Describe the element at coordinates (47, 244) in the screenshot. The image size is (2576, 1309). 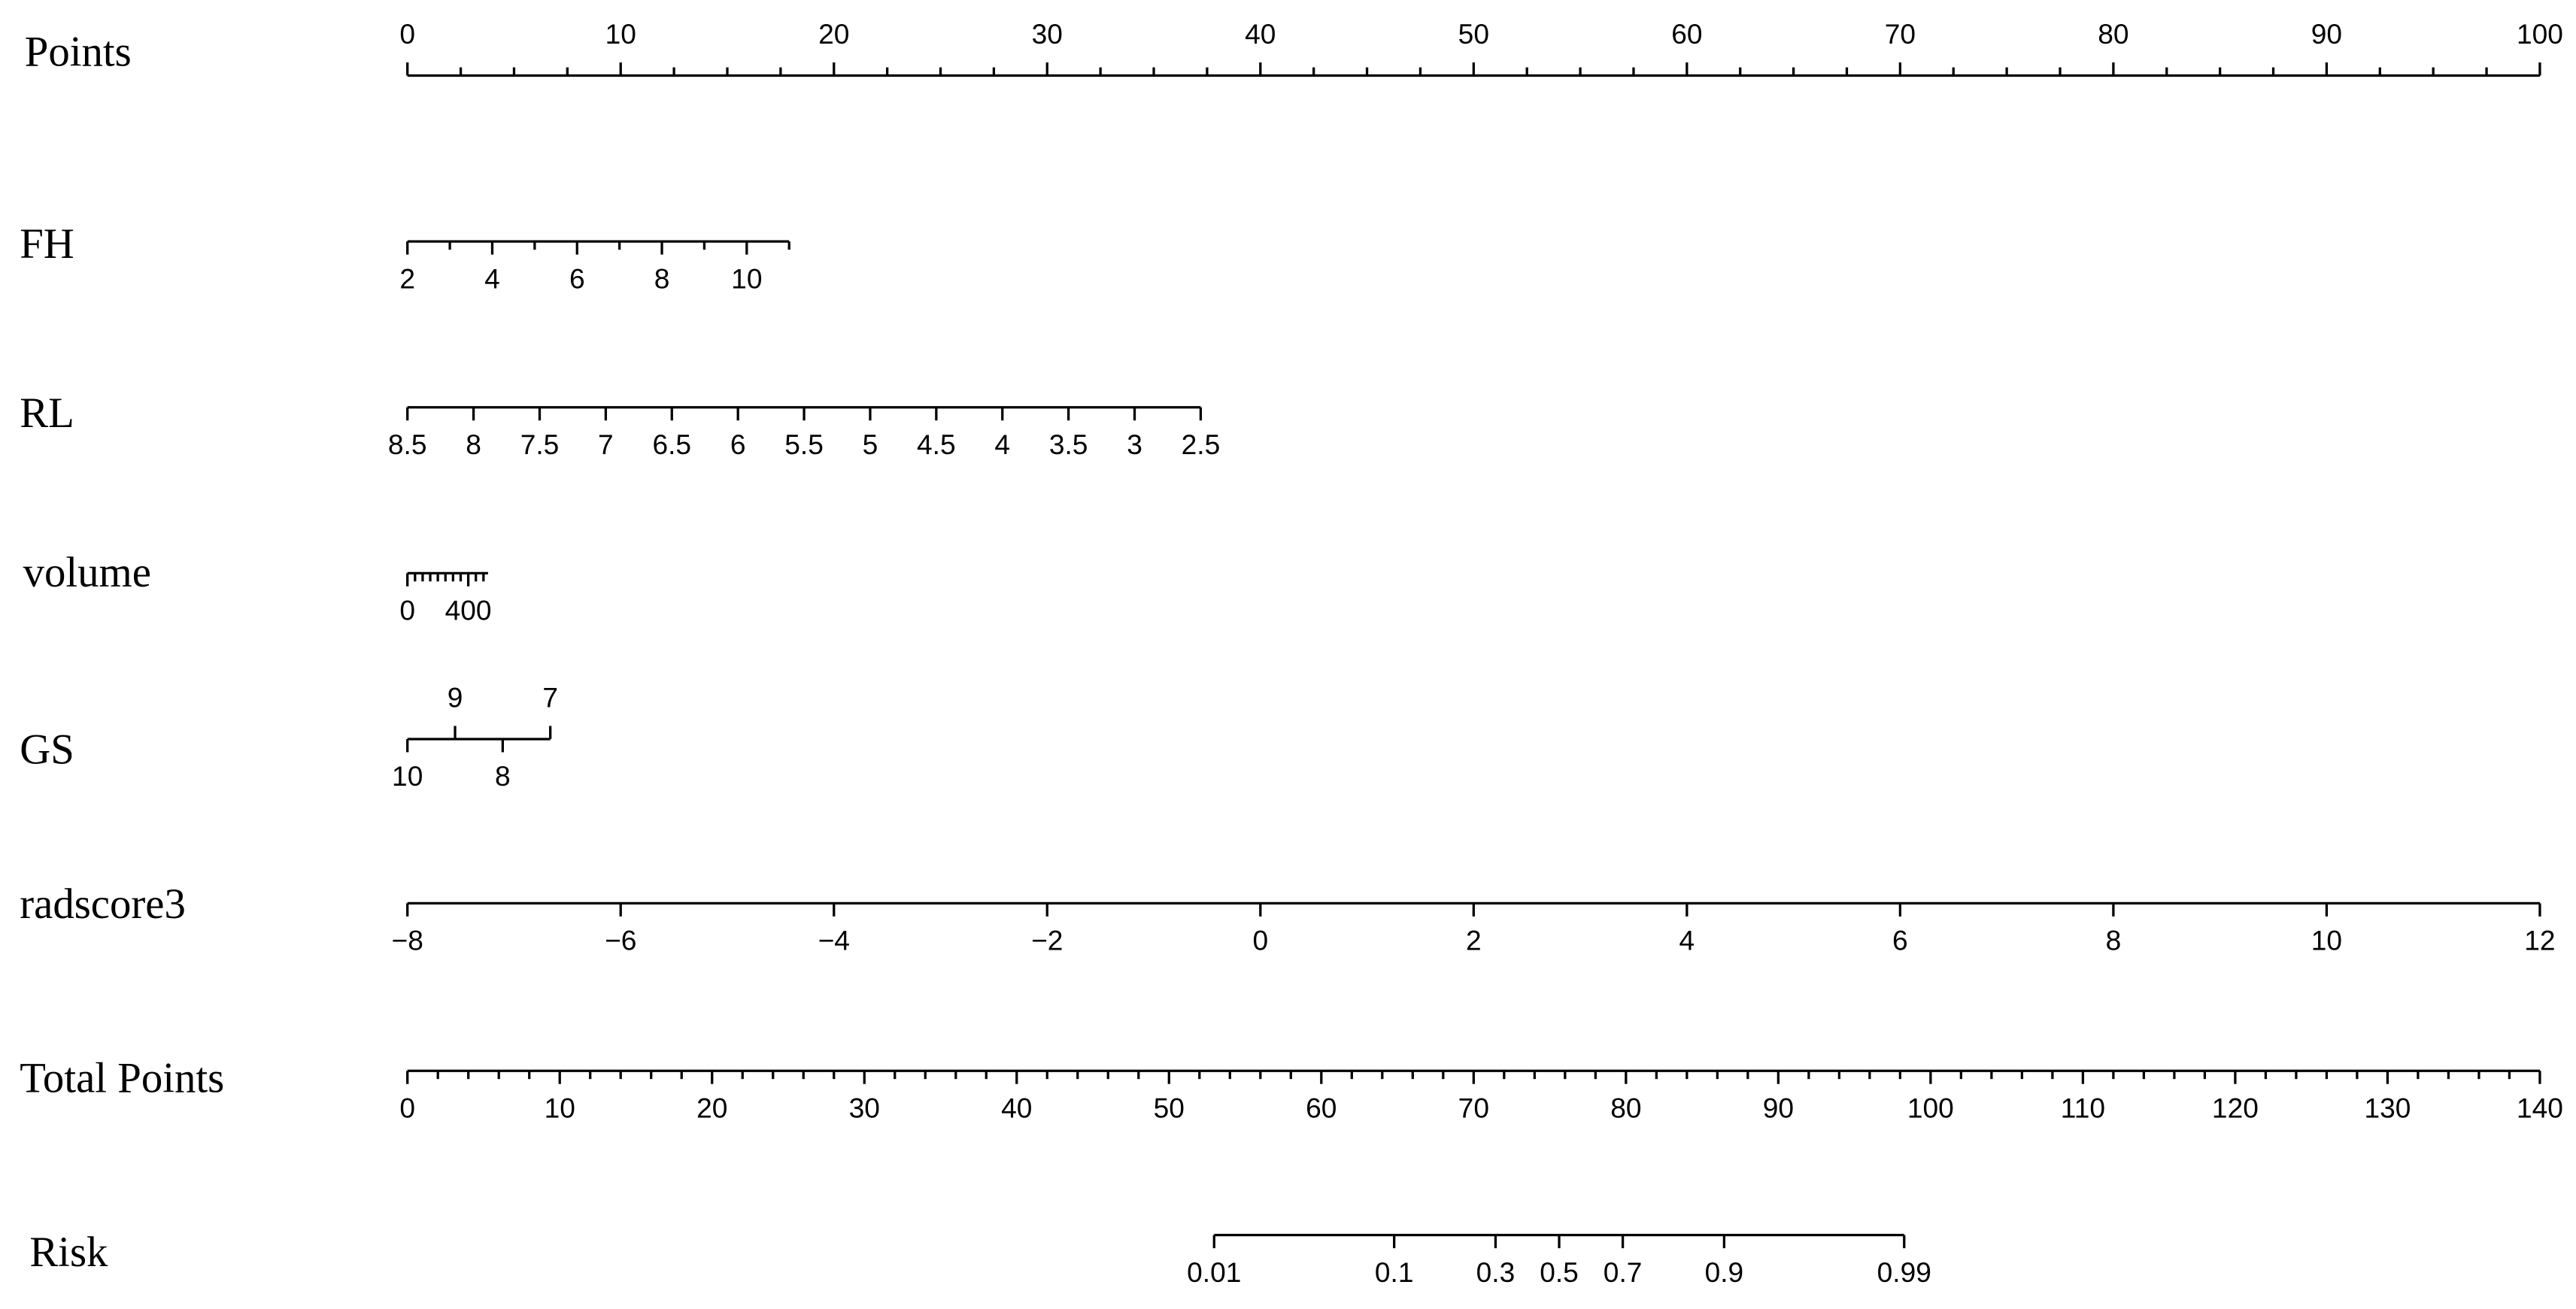
I see `row-label: FH` at that location.